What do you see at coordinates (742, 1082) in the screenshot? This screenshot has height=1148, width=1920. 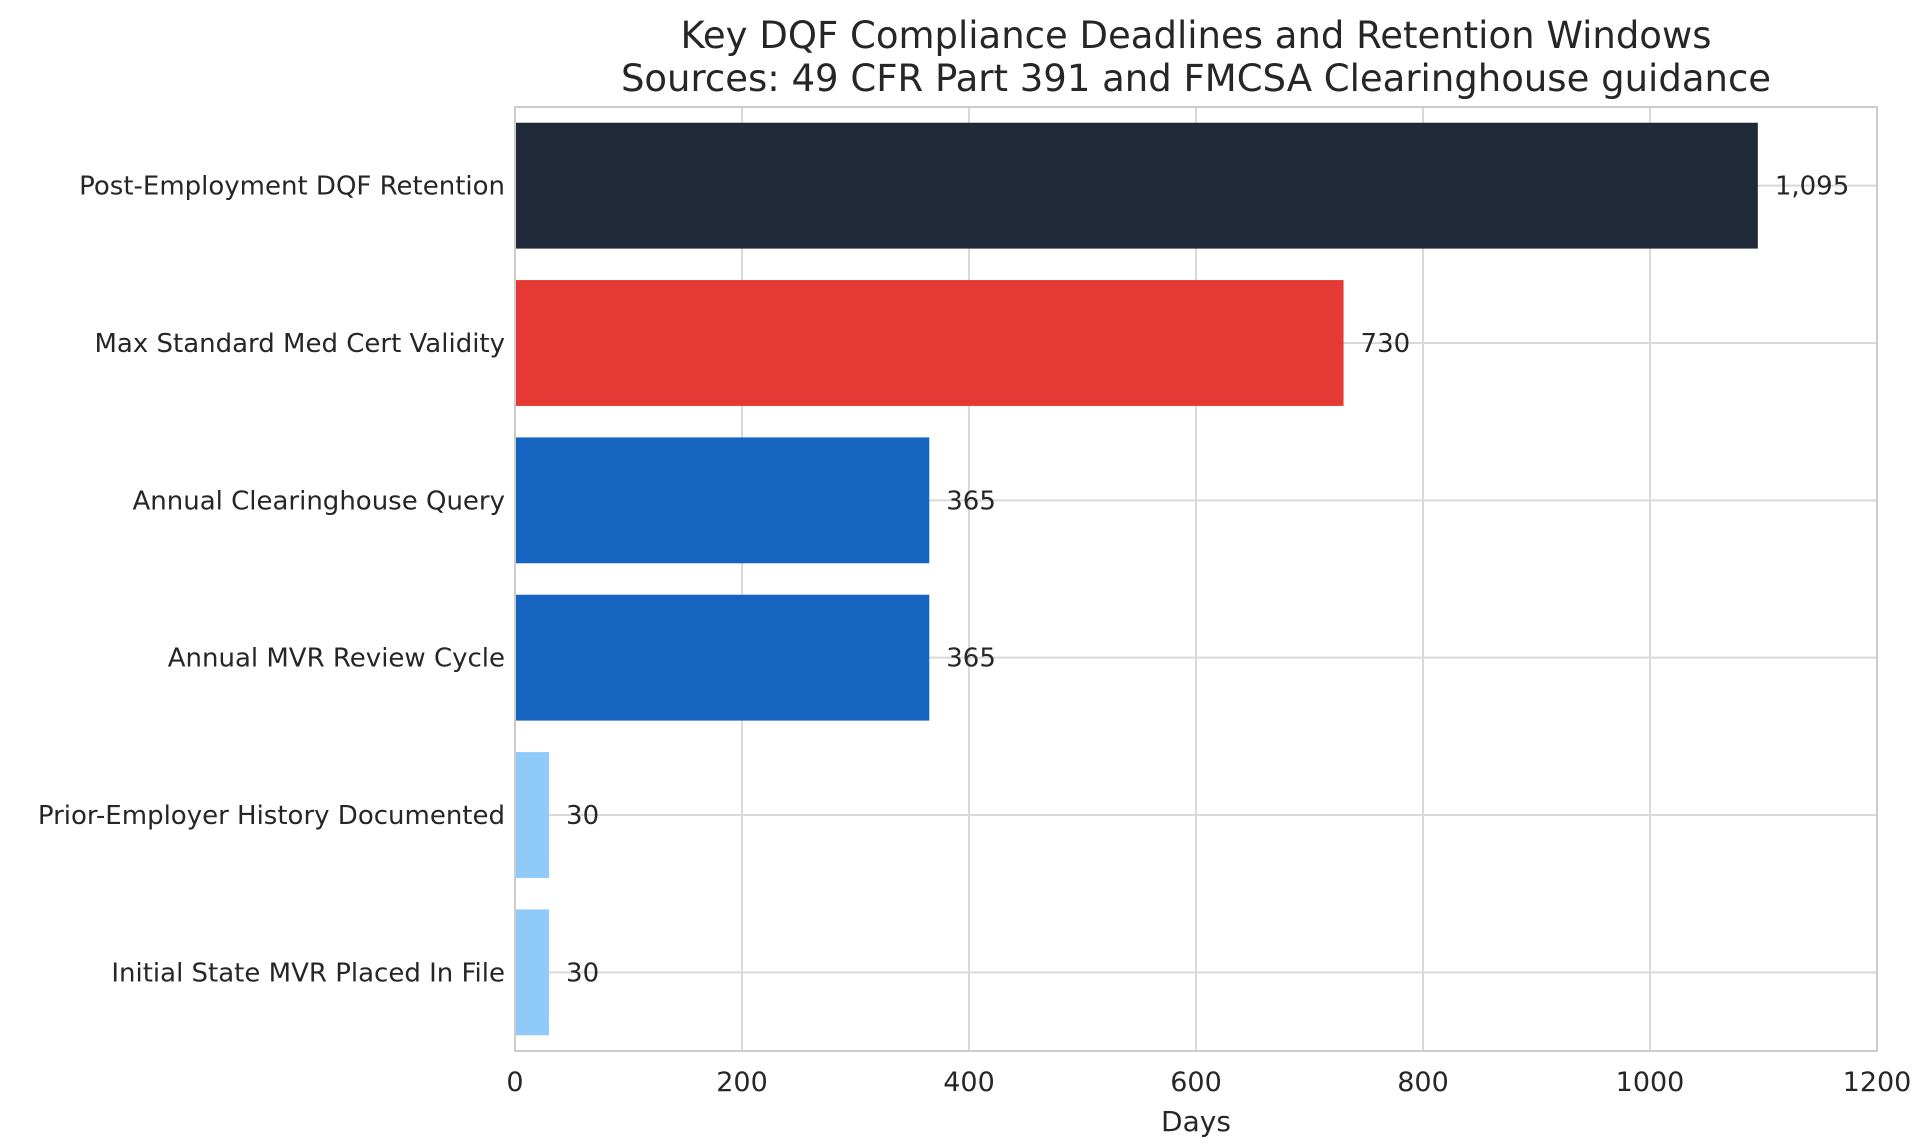 I see `x-tick-label: 200` at bounding box center [742, 1082].